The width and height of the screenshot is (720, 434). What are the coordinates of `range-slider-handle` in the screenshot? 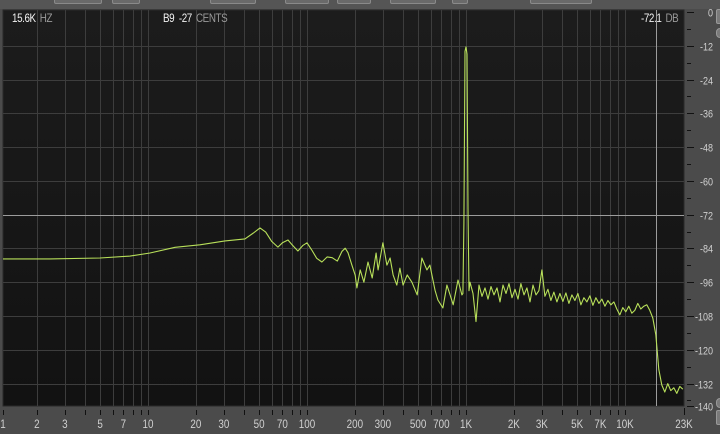 It's located at (718, 33).